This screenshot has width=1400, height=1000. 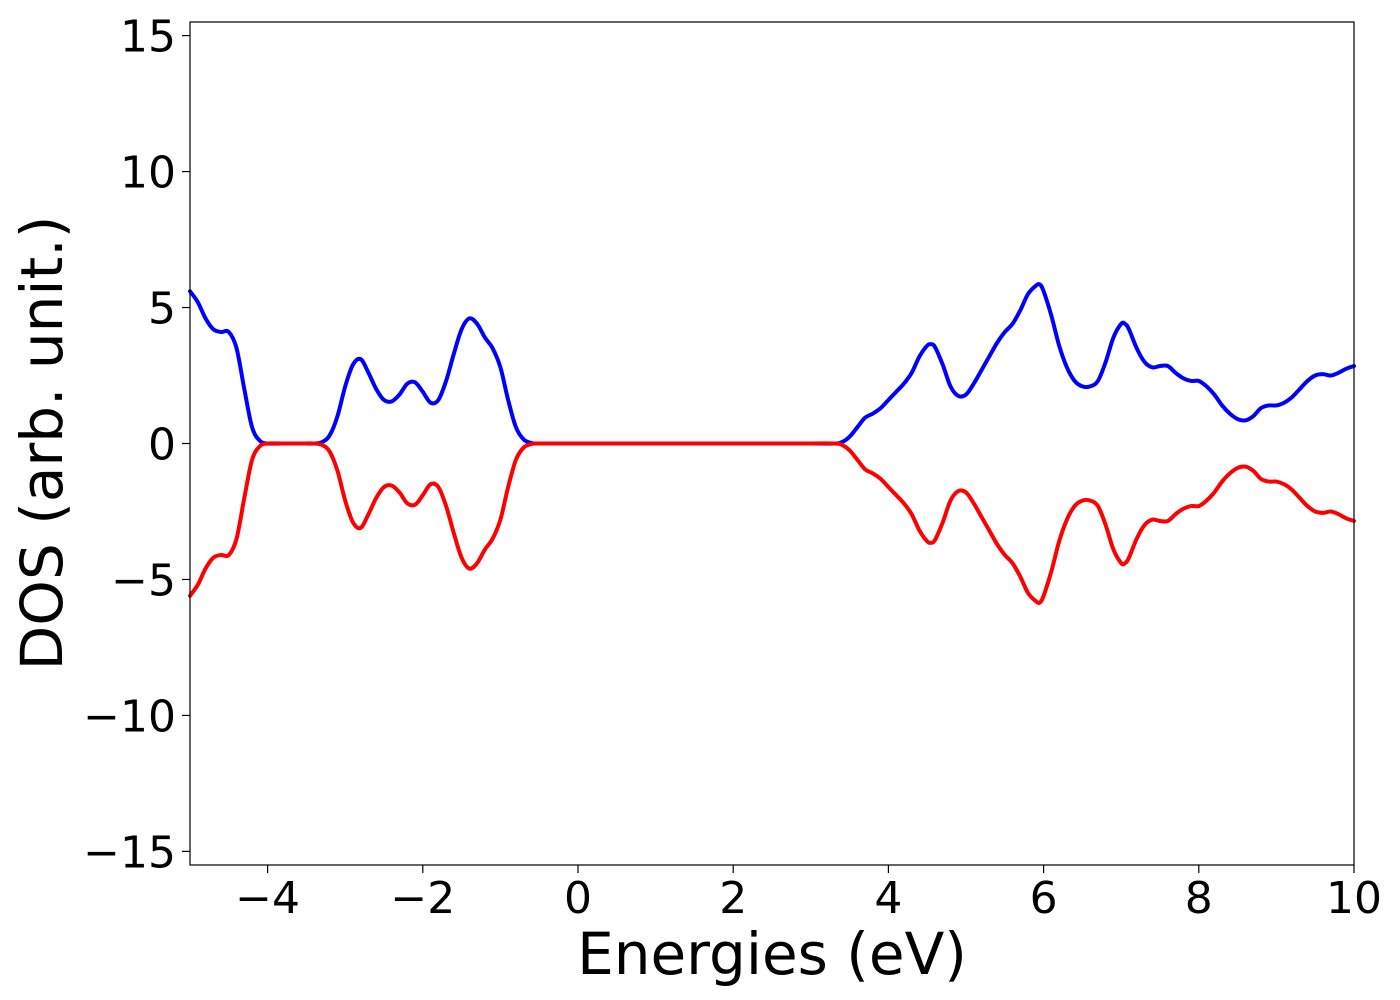 I want to click on y-tick-label: −15, so click(x=129, y=852).